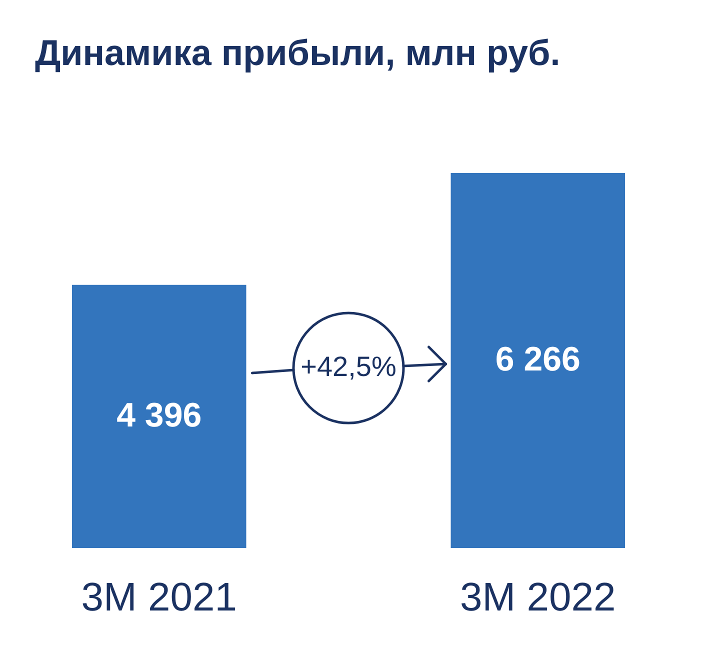  Describe the element at coordinates (538, 598) in the screenshot. I see `x-tick-label: 3M 2022` at that location.